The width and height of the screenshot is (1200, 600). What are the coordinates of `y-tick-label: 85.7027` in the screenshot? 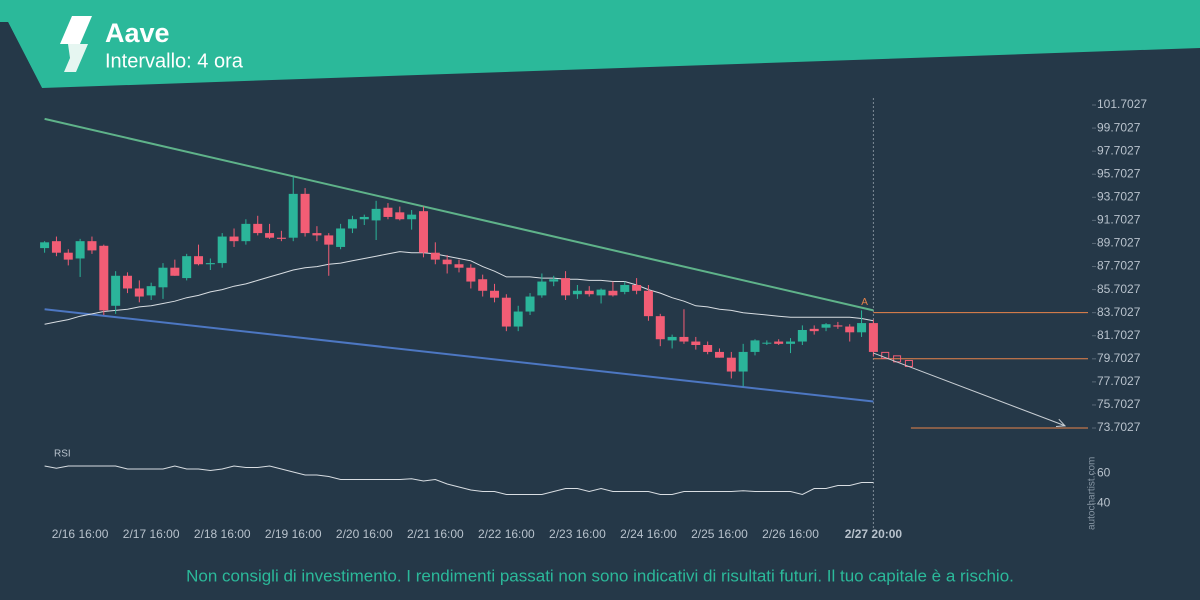 It's located at (1119, 289).